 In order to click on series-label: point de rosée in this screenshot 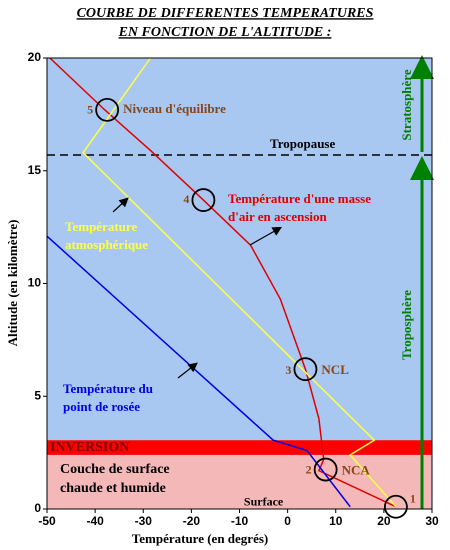, I will do `click(101, 406)`.